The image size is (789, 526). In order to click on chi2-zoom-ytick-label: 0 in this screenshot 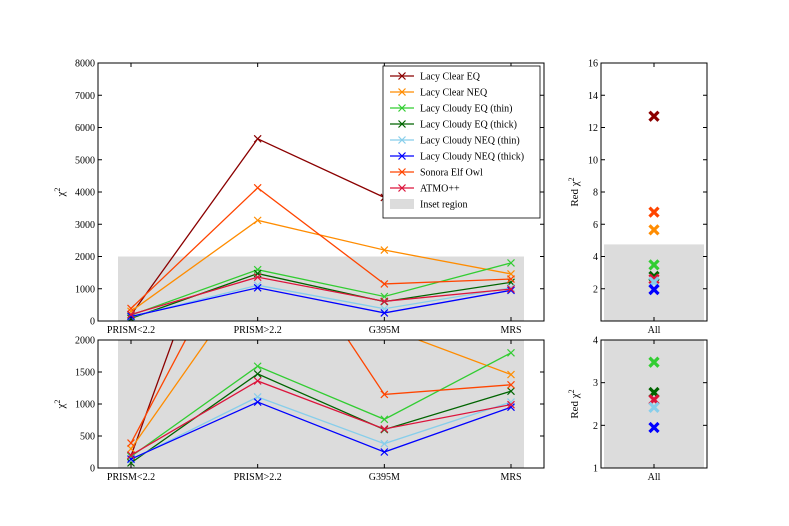, I will do `click(92, 469)`.